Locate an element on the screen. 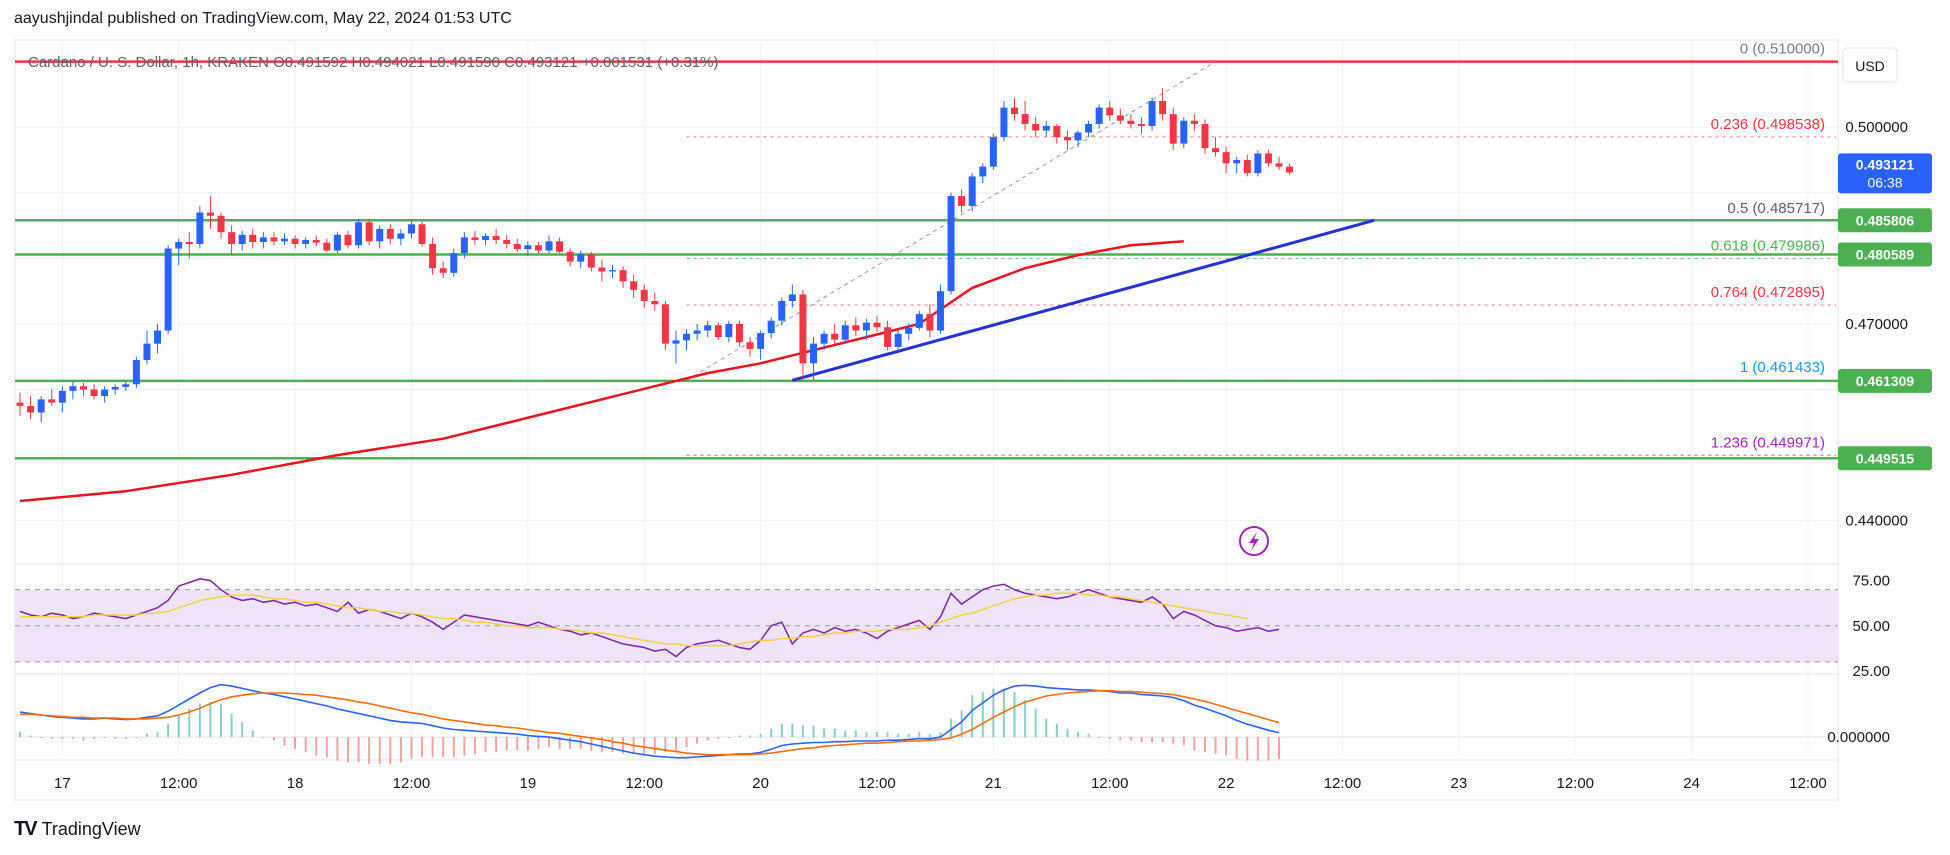 The image size is (1950, 855). tradingview-logo: TV TradingView is located at coordinates (77, 829).